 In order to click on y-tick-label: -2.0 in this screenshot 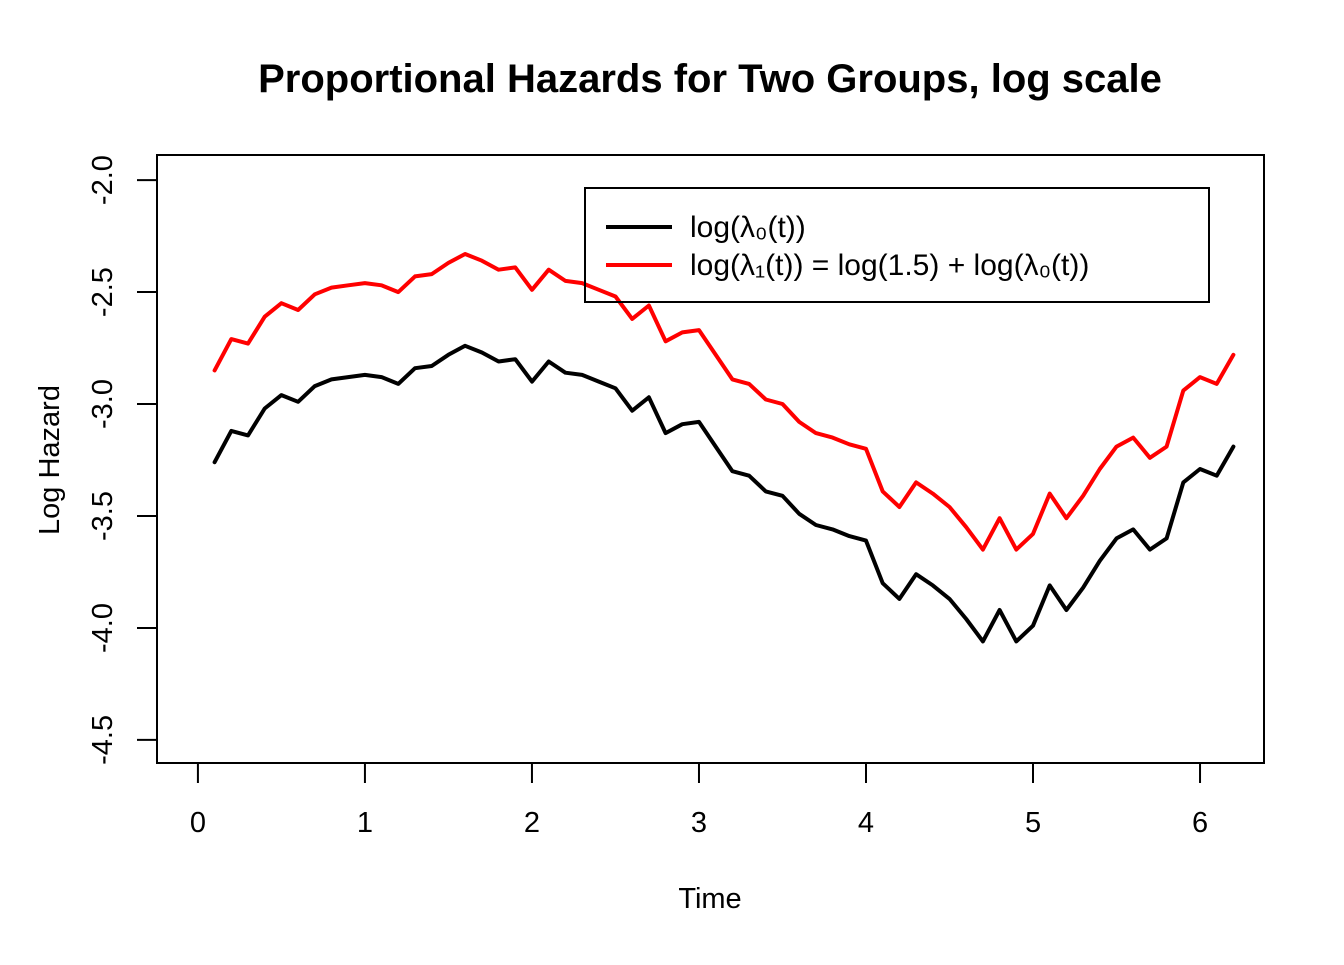, I will do `click(103, 180)`.